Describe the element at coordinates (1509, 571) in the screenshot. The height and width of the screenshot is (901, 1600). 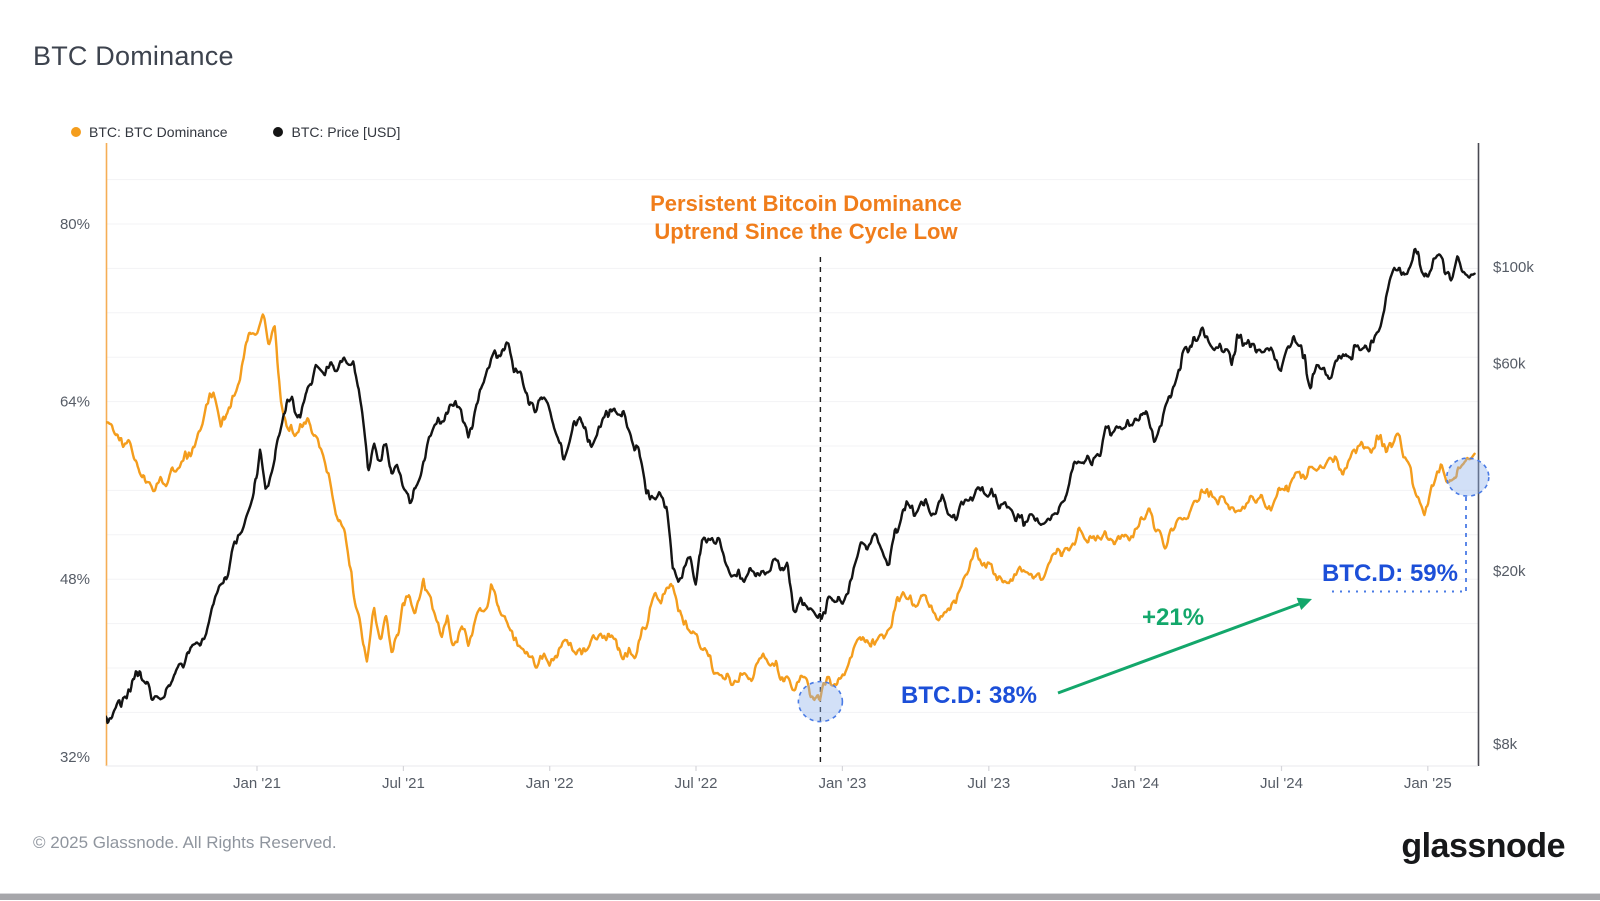
I see `y-right-tick-label: $20k` at that location.